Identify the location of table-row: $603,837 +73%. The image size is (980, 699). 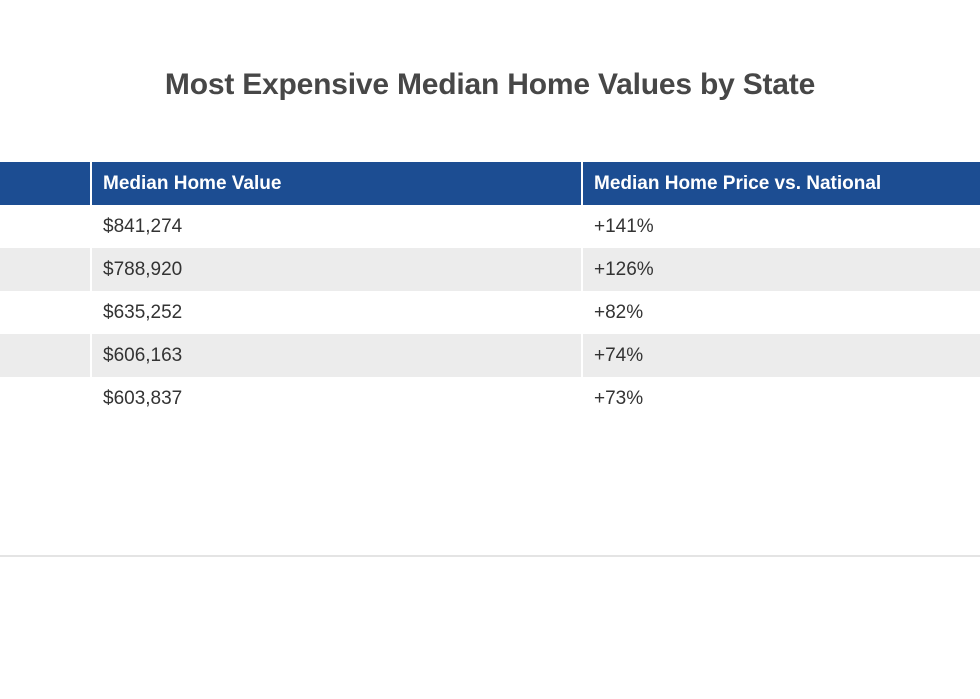
(490, 398).